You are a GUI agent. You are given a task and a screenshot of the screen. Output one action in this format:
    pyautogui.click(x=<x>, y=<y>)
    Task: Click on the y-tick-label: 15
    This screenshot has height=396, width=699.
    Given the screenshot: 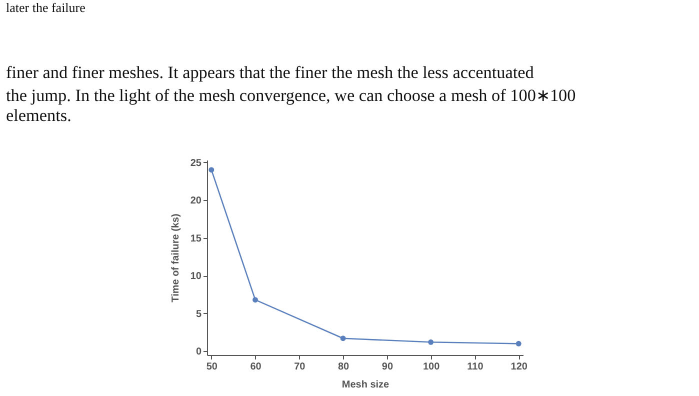 What is the action you would take?
    pyautogui.click(x=196, y=238)
    